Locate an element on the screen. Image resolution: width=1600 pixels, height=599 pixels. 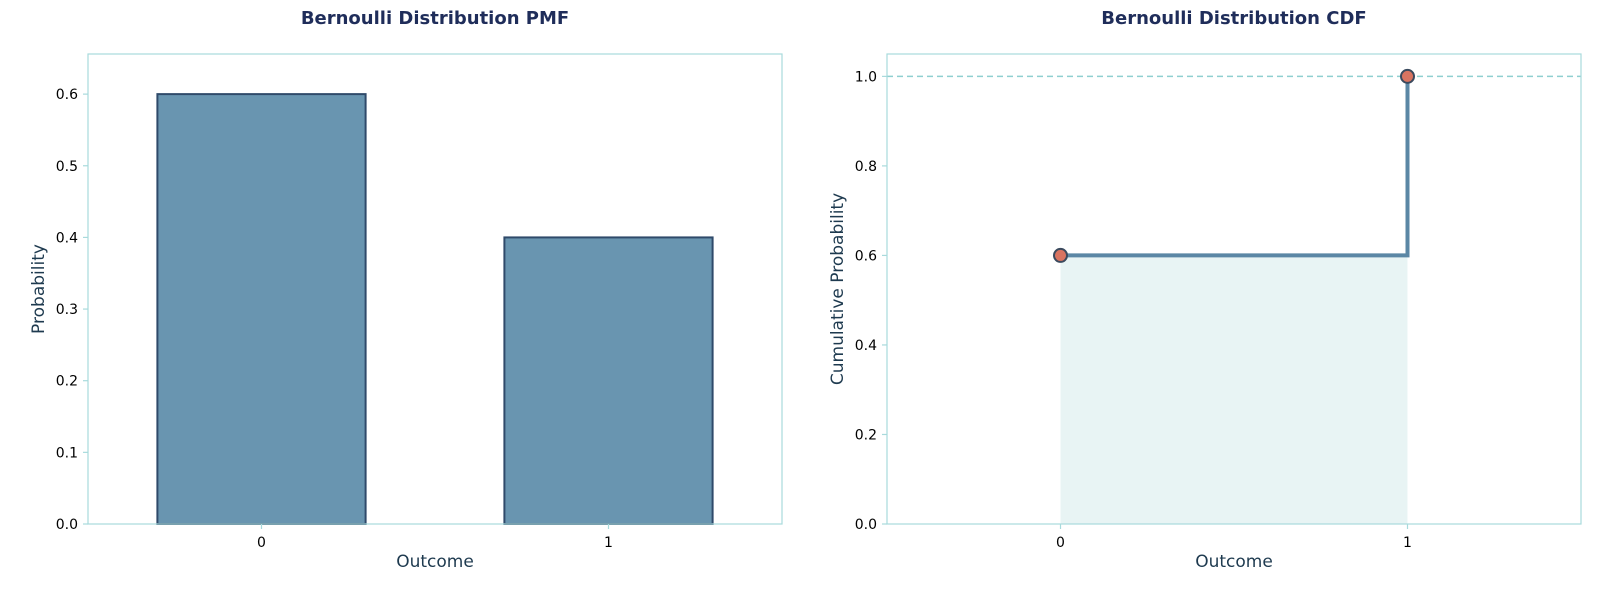
cdf-y-tick-label: 0.4 is located at coordinates (866, 346).